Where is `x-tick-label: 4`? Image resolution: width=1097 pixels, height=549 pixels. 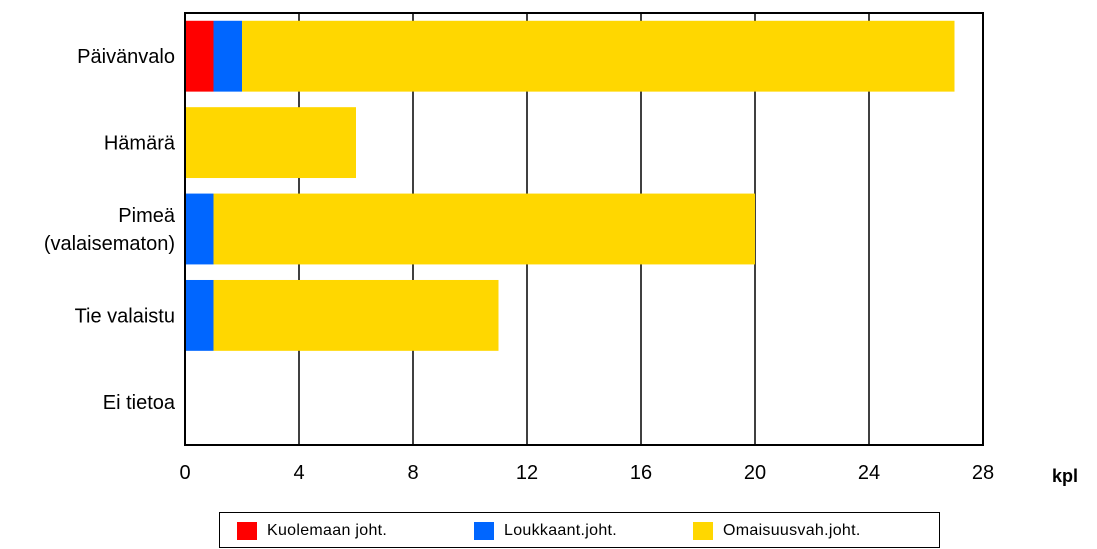 x-tick-label: 4 is located at coordinates (298, 473).